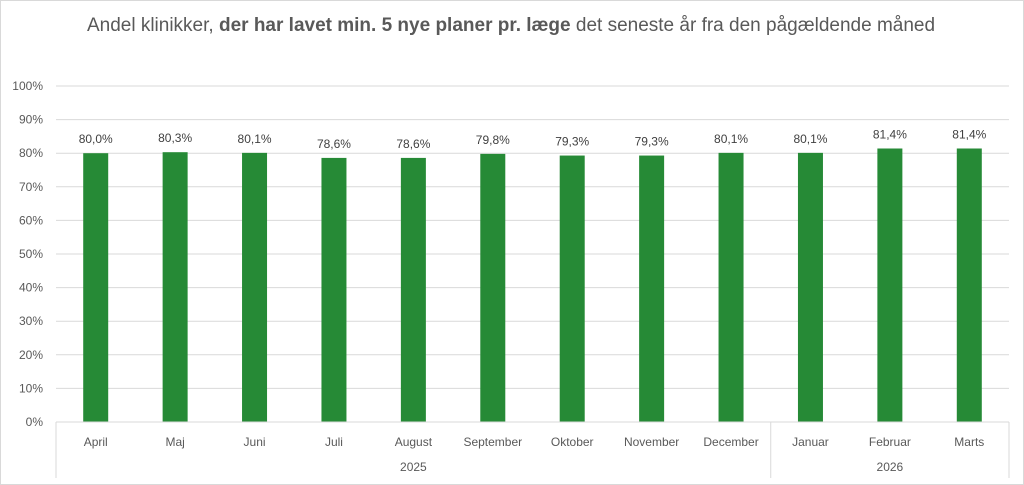 This screenshot has width=1024, height=485. What do you see at coordinates (175, 138) in the screenshot?
I see `data-label: 80,3%` at bounding box center [175, 138].